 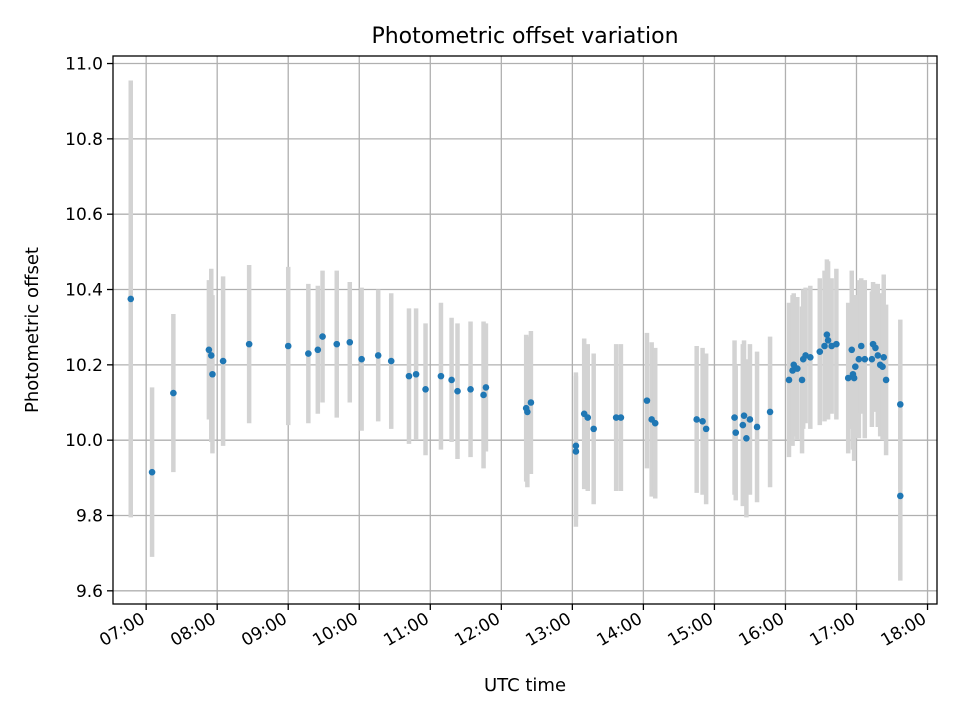 What do you see at coordinates (406, 630) in the screenshot?
I see `x-tick-label: 11:00` at bounding box center [406, 630].